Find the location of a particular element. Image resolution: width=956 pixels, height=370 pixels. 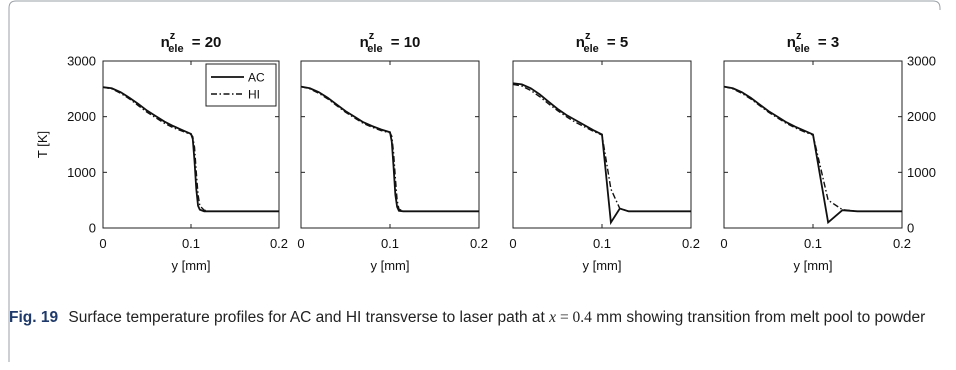

caption-math-var: x is located at coordinates (553, 317).